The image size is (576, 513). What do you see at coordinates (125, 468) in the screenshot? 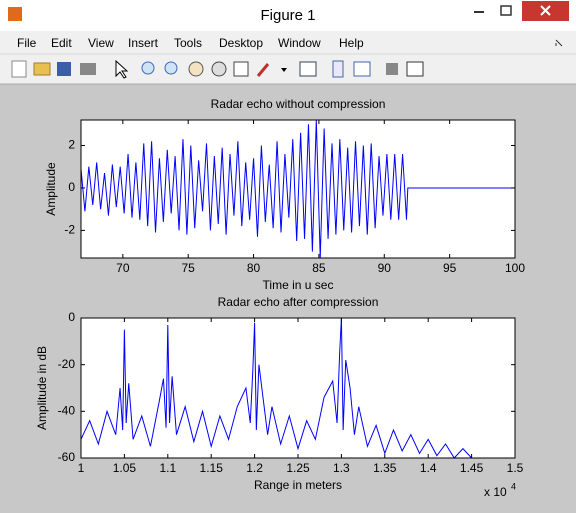
I see `x-tick-label: 1.05` at bounding box center [125, 468].